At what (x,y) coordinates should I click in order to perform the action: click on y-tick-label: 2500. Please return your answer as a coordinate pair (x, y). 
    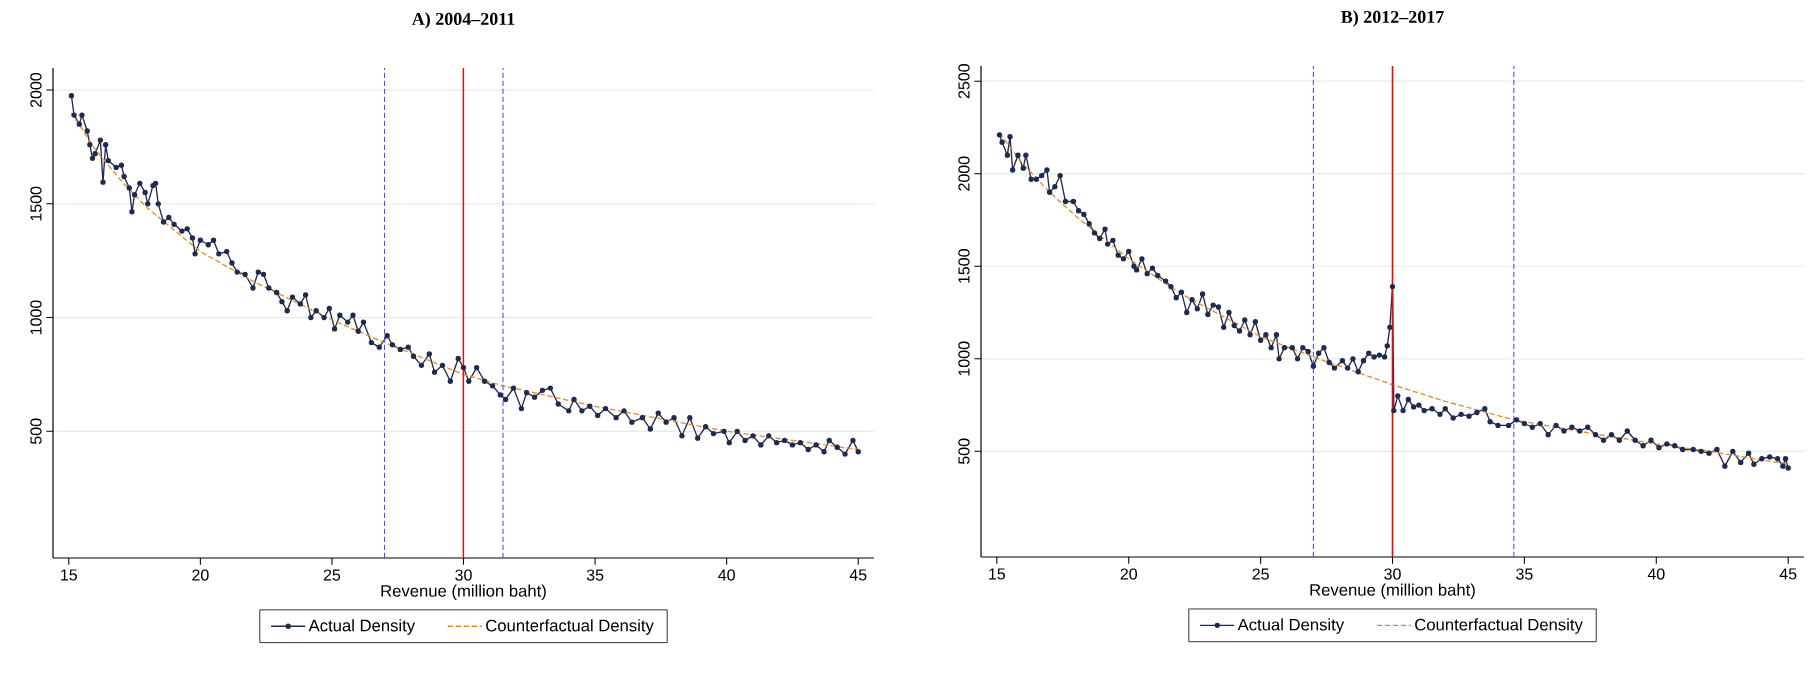
    Looking at the image, I should click on (964, 81).